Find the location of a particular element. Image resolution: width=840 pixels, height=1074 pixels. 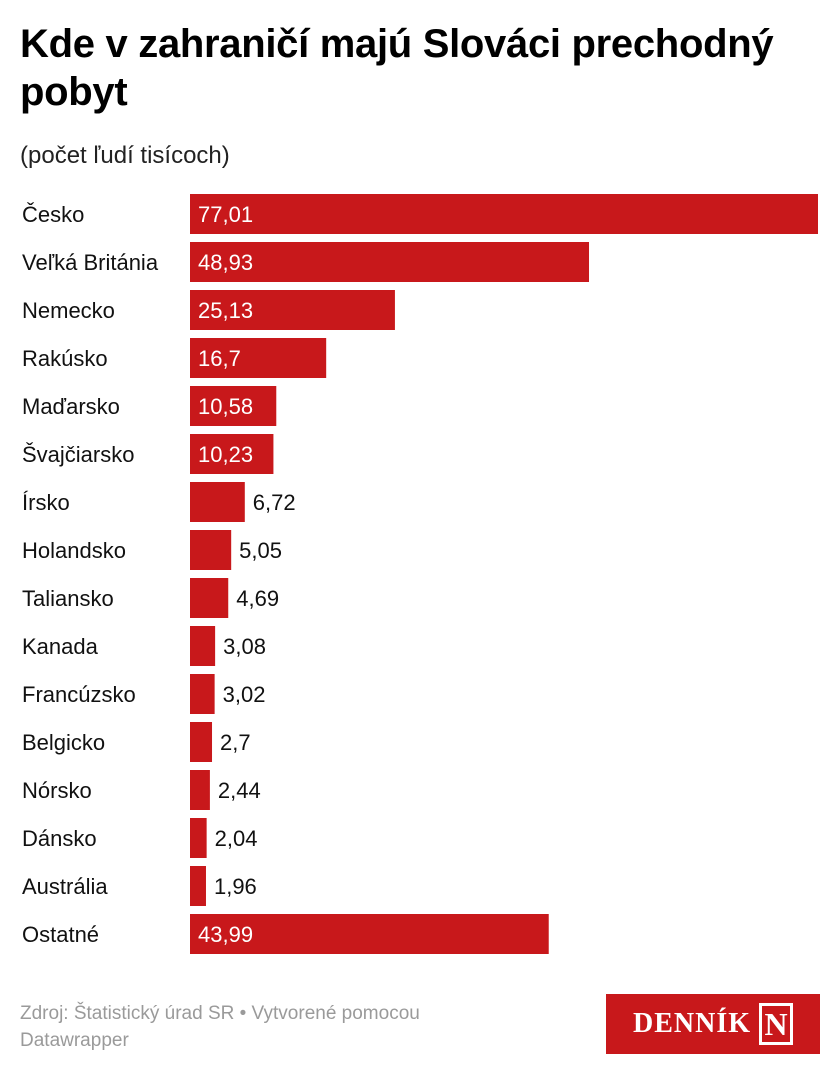

dennik-n-logo: DENNÍK N is located at coordinates (713, 1024).